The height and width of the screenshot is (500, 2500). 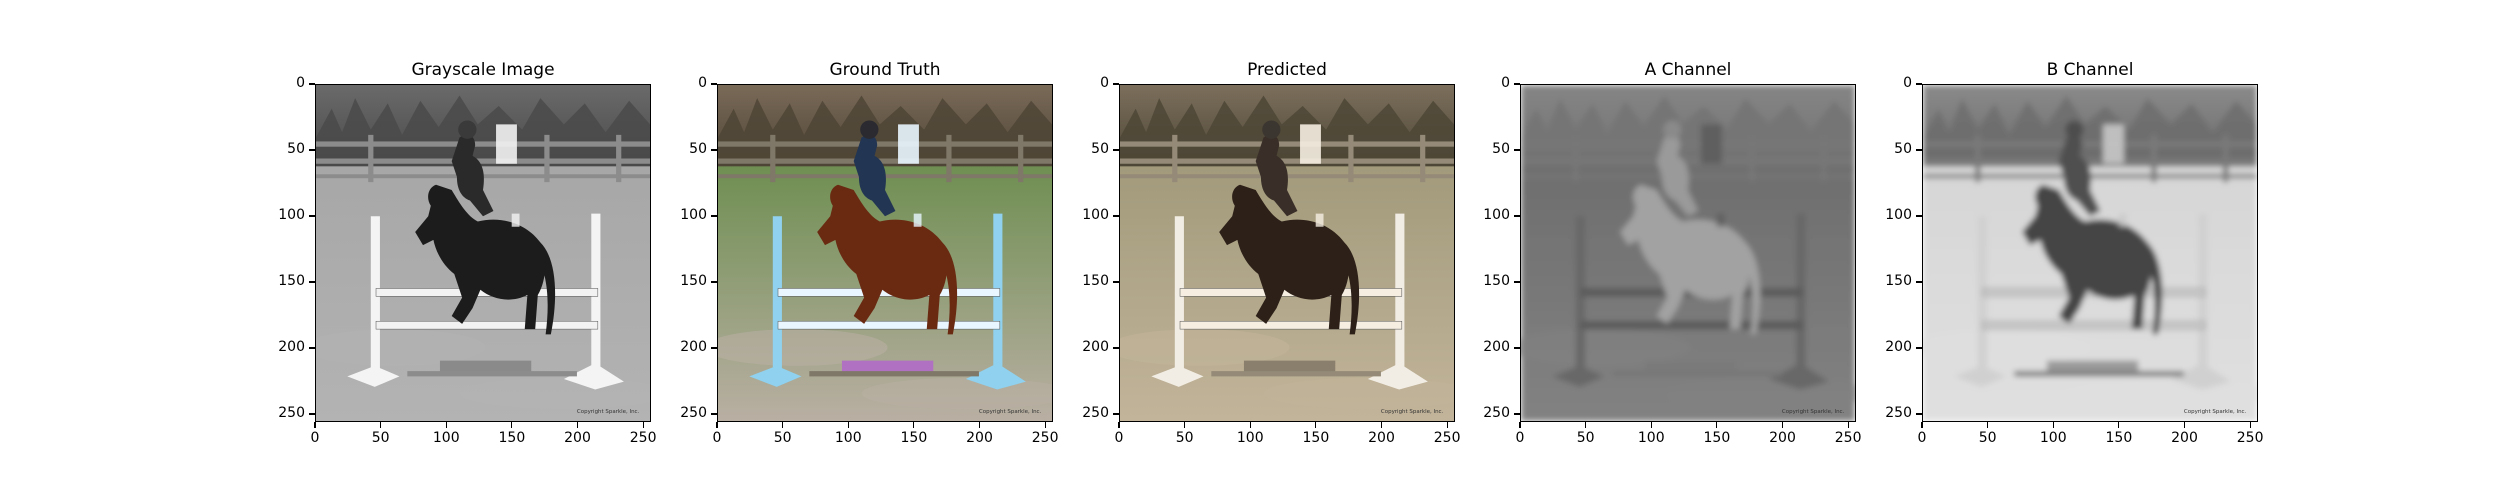 What do you see at coordinates (1287, 70) in the screenshot?
I see `panel-title: Predicted` at bounding box center [1287, 70].